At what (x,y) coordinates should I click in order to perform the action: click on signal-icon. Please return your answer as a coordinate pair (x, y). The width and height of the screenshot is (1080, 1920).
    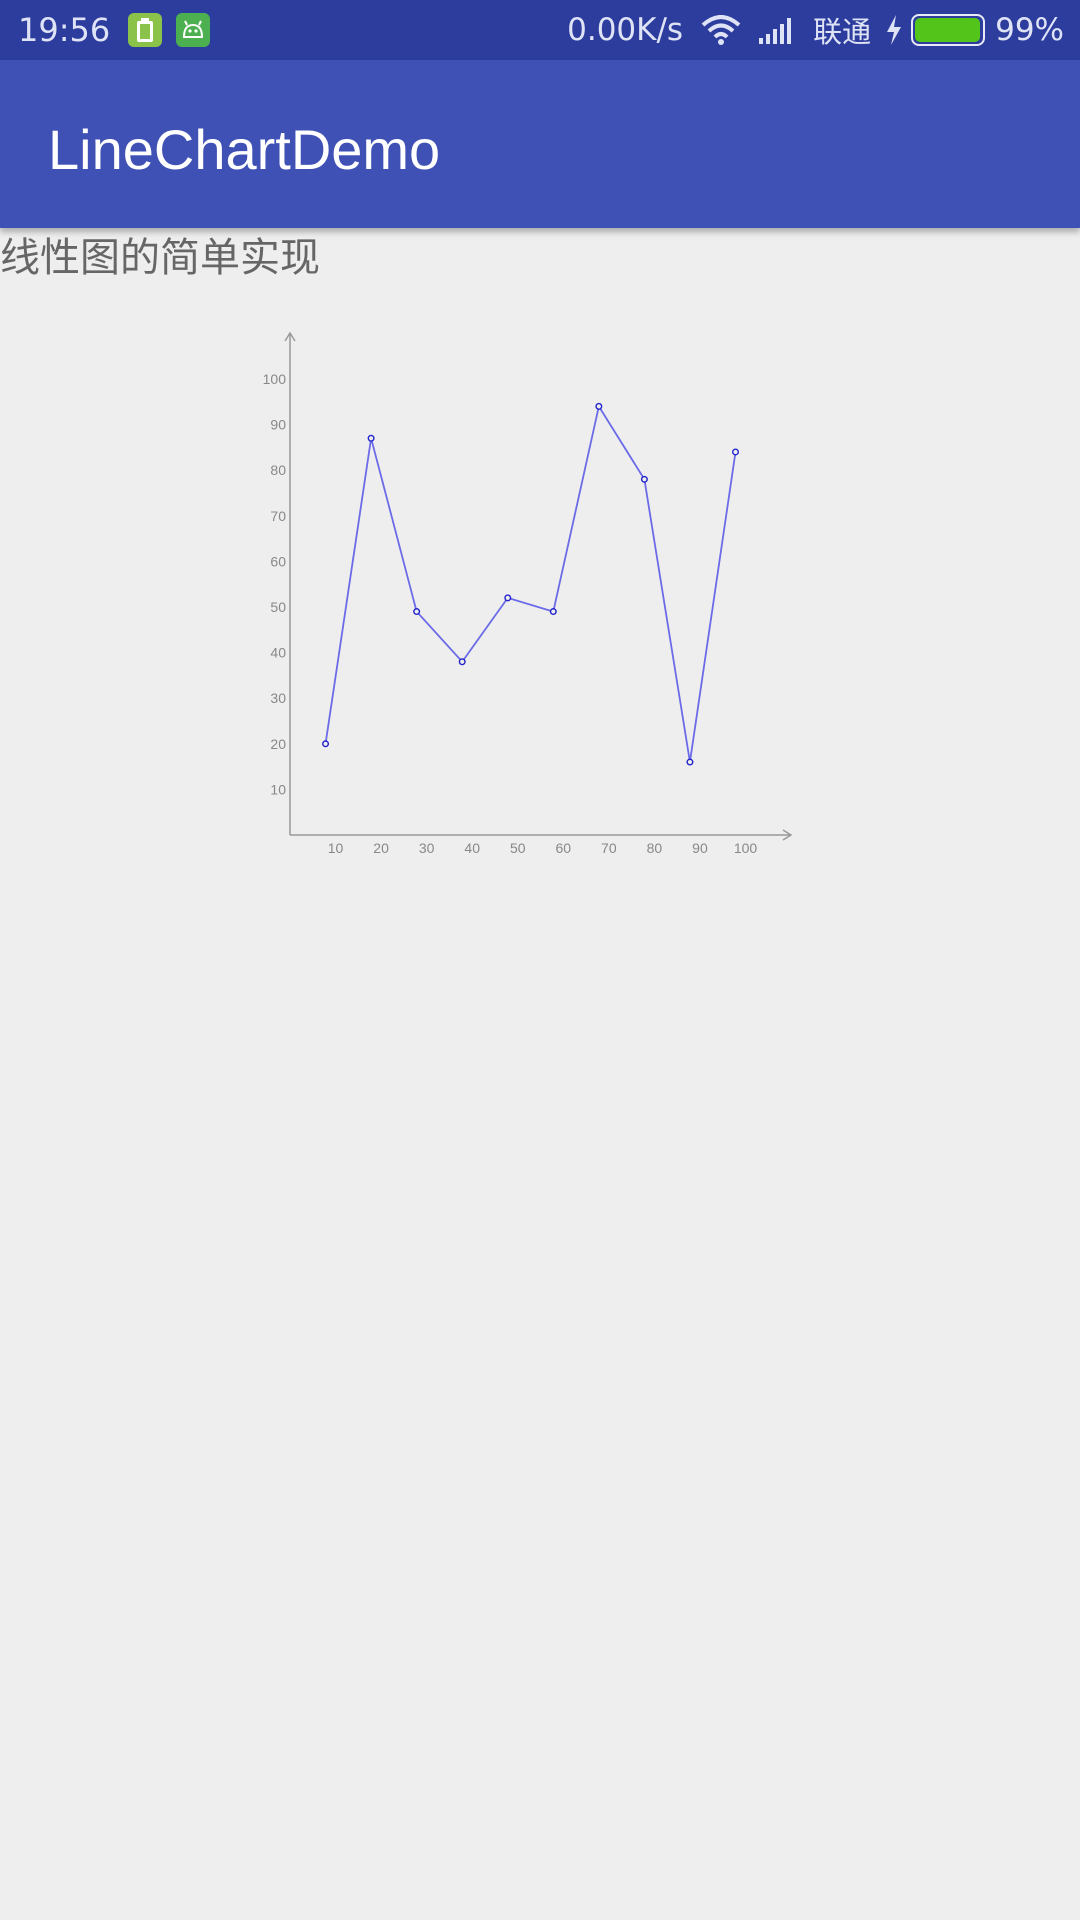
    Looking at the image, I should click on (777, 30).